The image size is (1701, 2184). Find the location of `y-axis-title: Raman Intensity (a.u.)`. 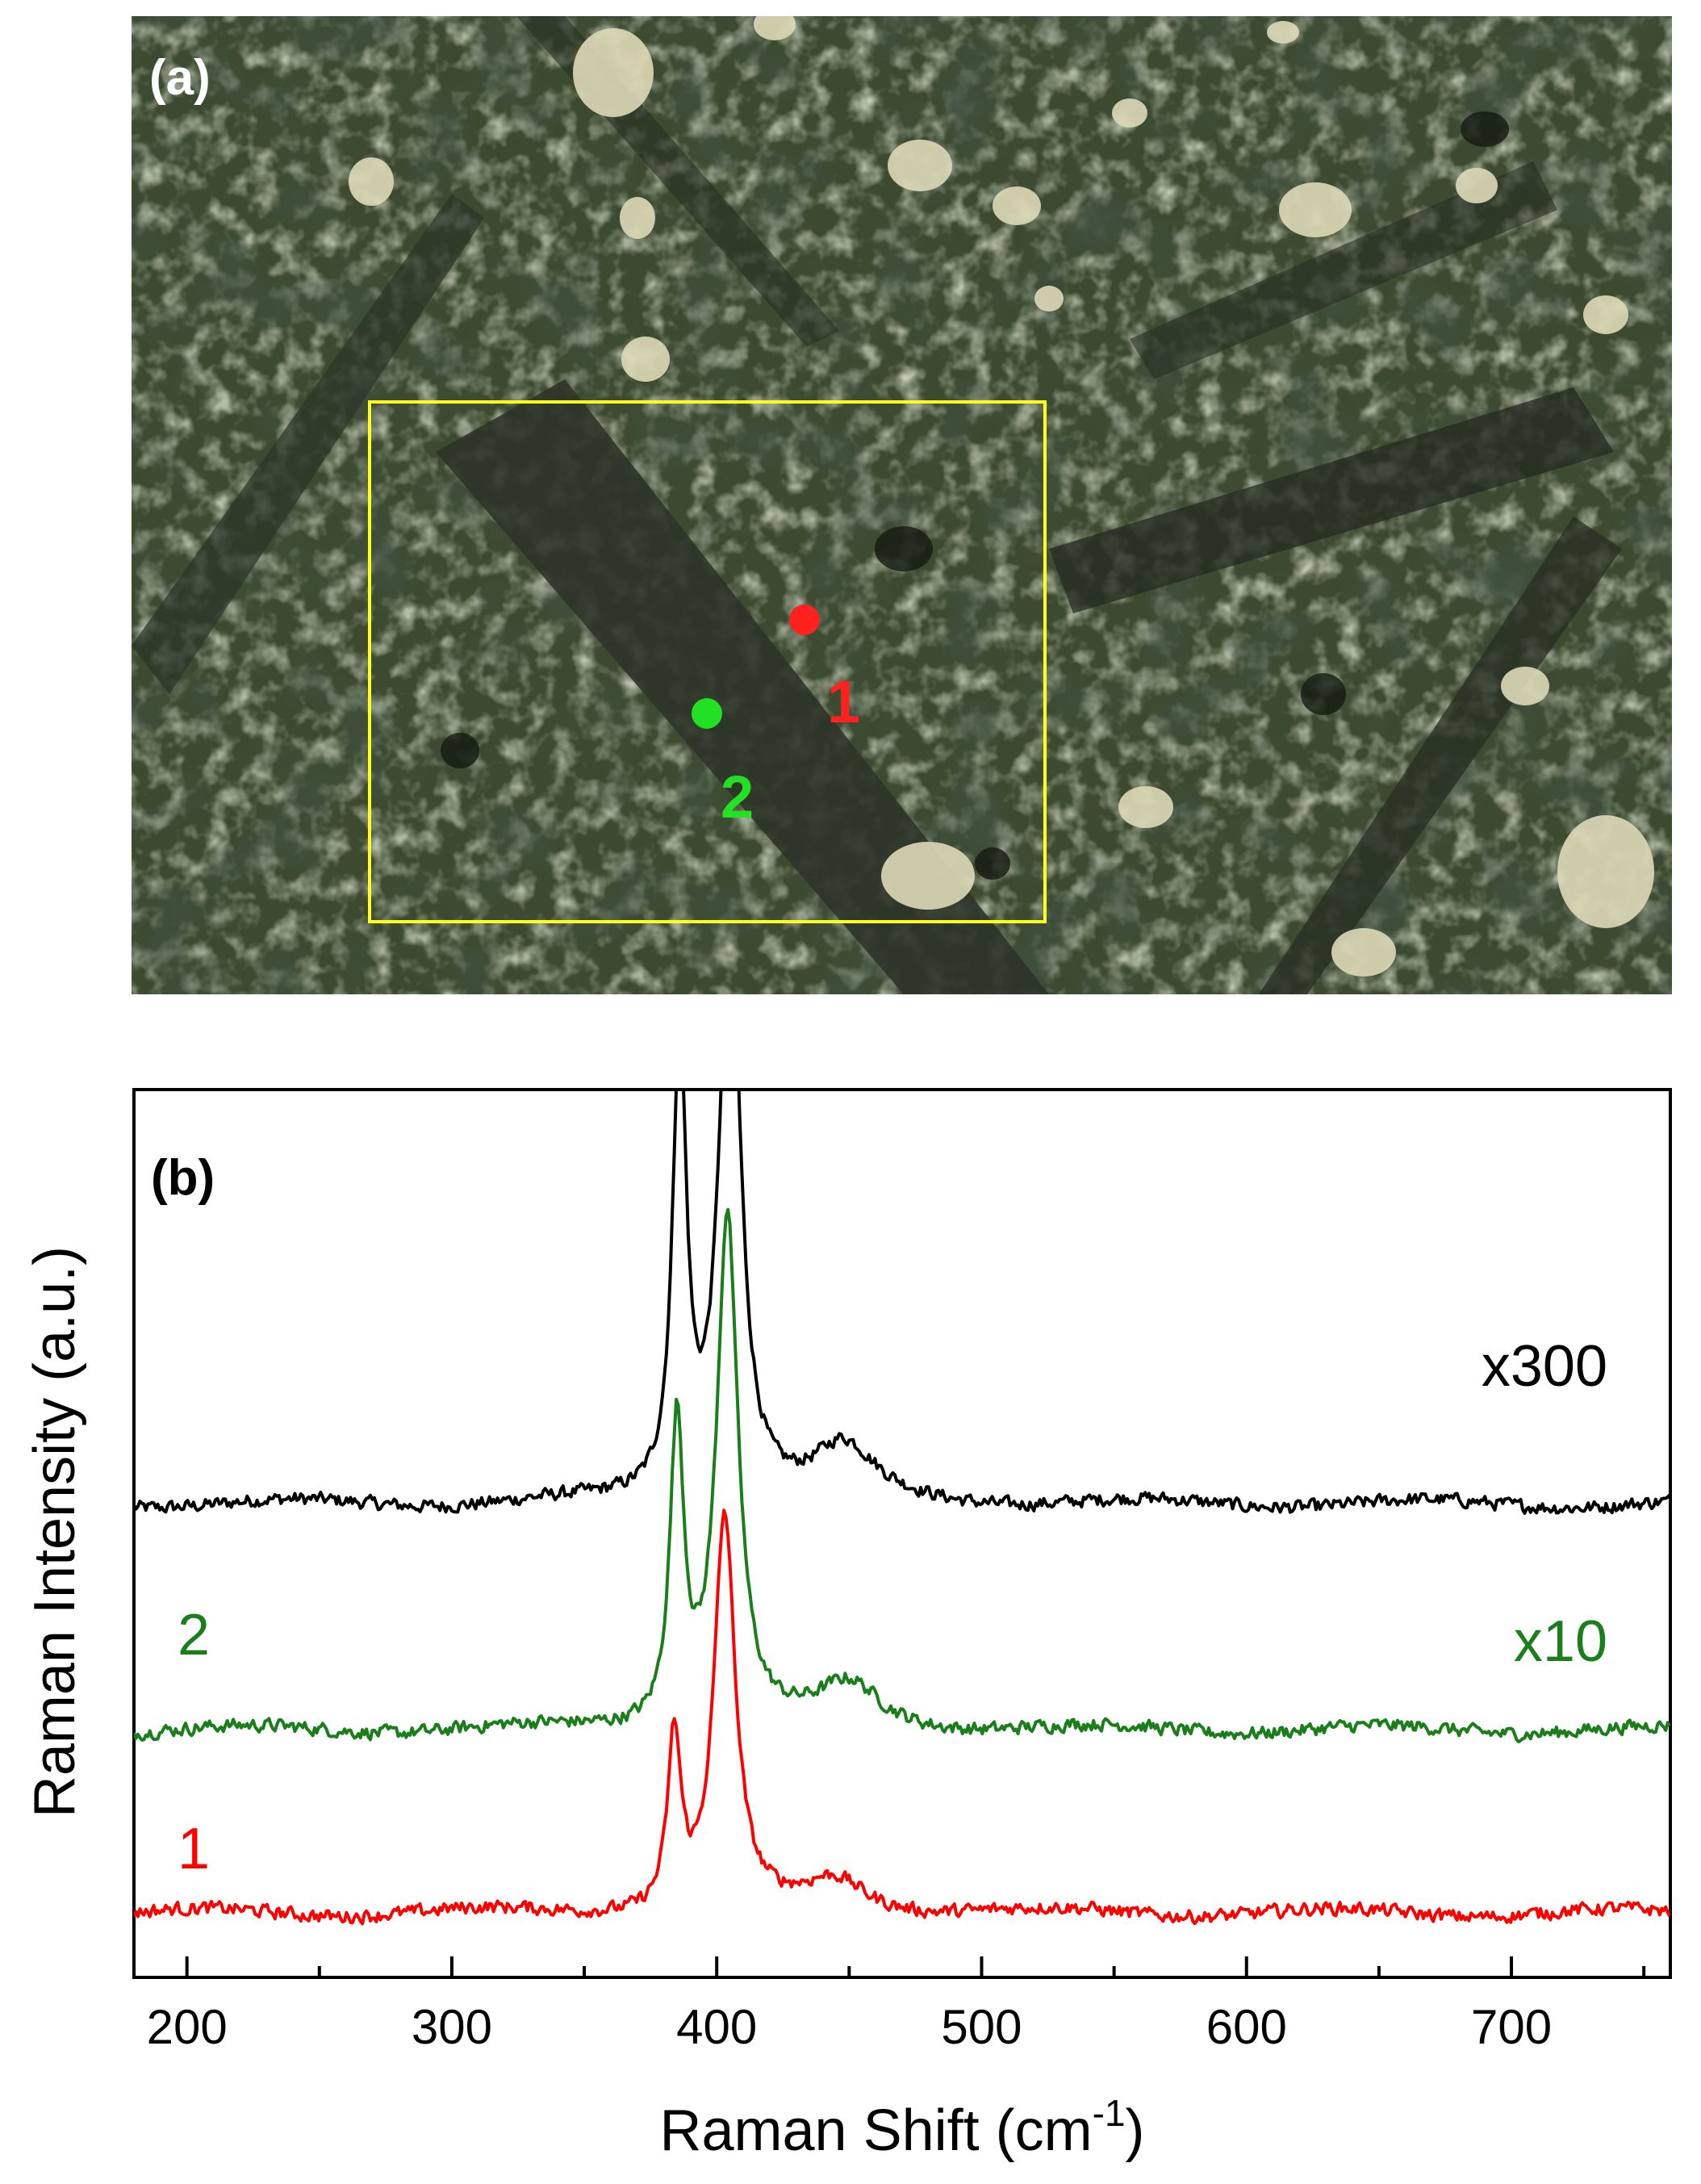

y-axis-title: Raman Intensity (a.u.) is located at coordinates (55, 1532).